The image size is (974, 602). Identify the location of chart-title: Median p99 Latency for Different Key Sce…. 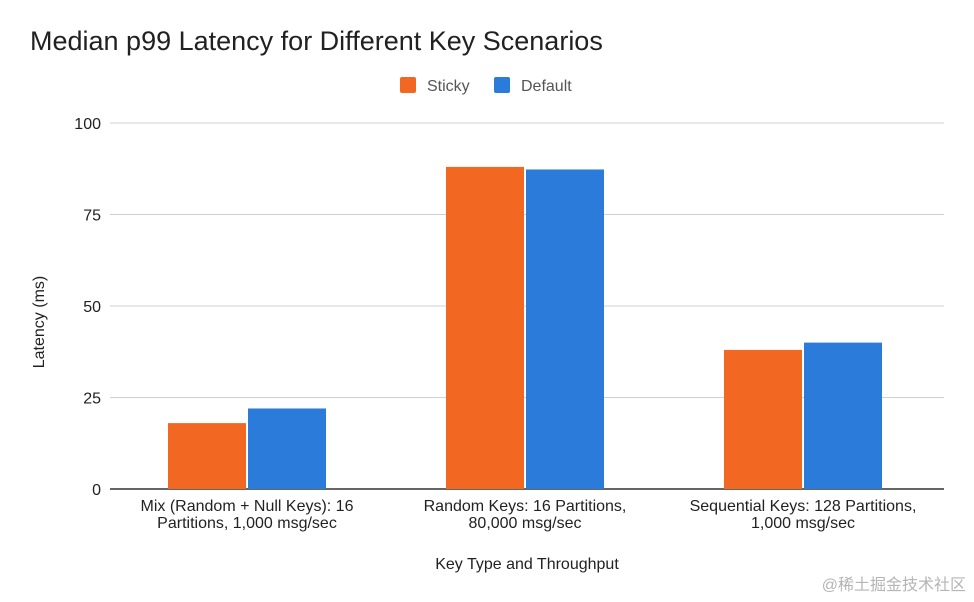
(316, 41).